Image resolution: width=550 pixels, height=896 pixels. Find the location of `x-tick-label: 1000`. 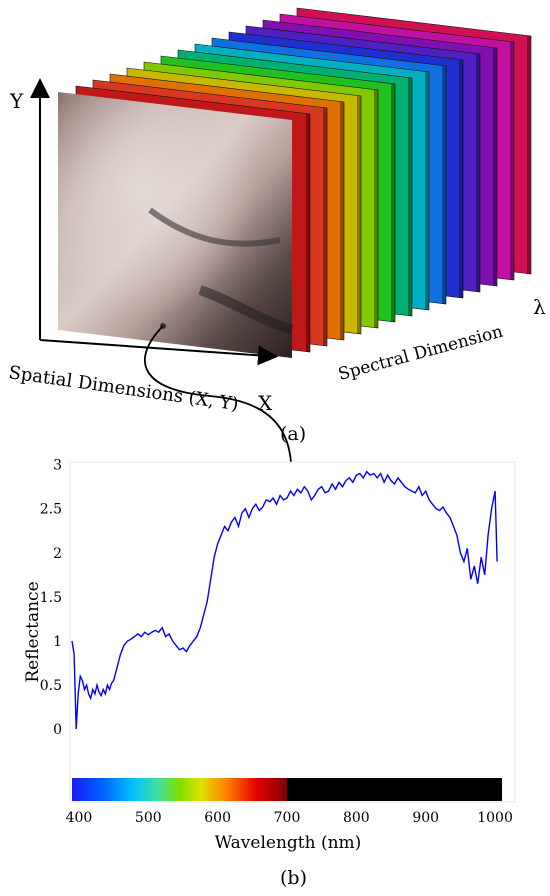

x-tick-label: 1000 is located at coordinates (495, 818).